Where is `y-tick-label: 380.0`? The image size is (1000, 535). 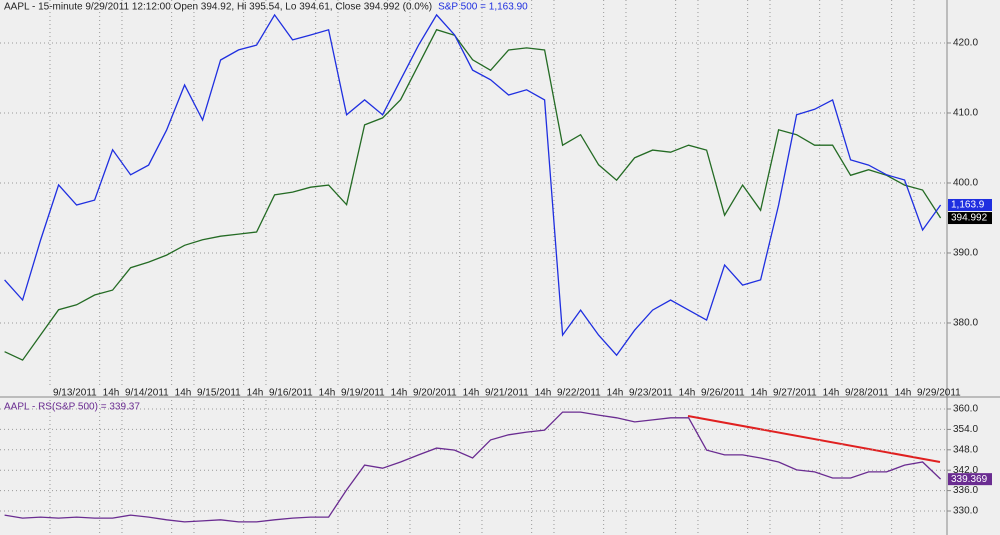
y-tick-label: 380.0 is located at coordinates (965, 323).